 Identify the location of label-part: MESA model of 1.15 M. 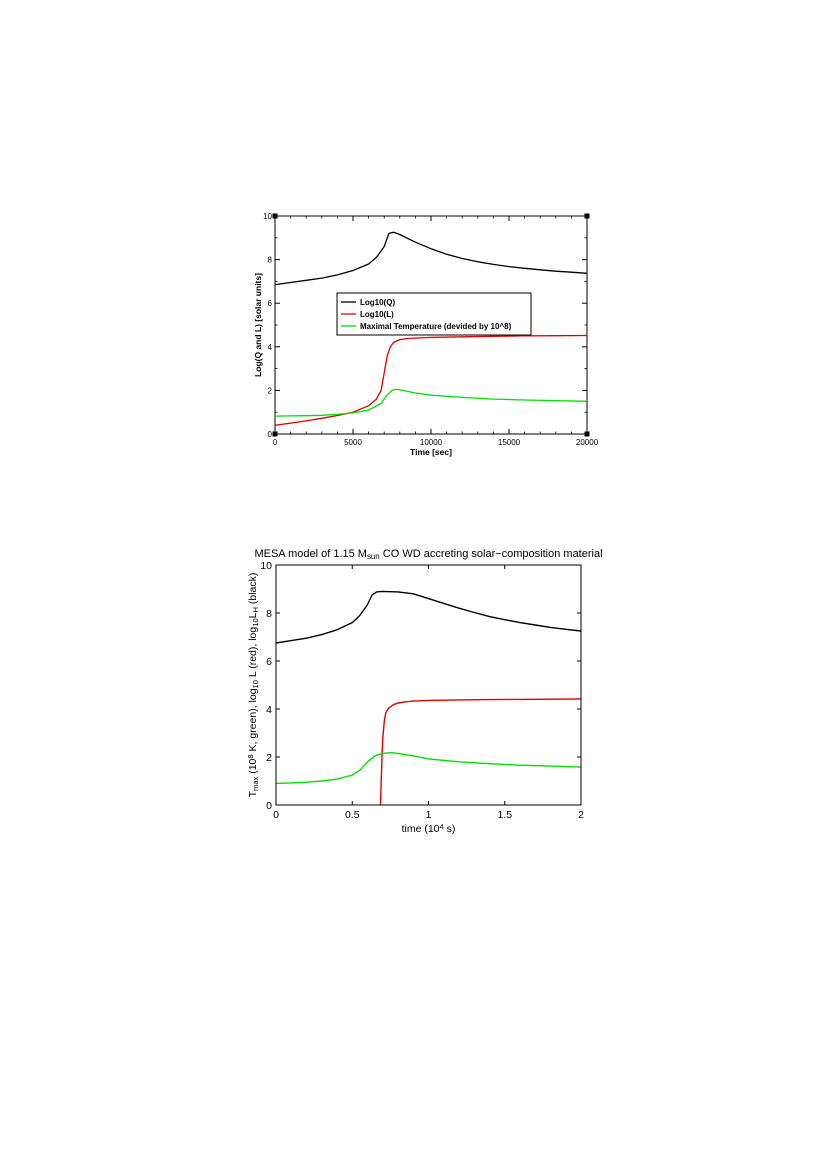
(310, 554).